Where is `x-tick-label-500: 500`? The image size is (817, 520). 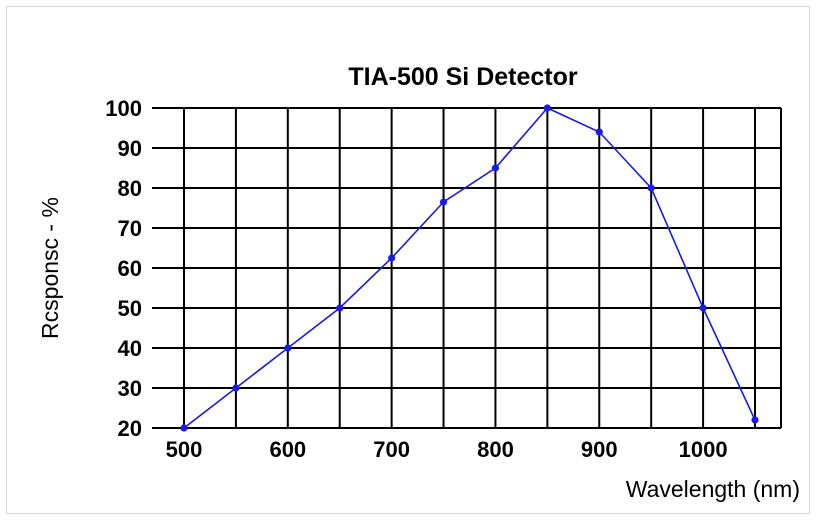
x-tick-label-500: 500 is located at coordinates (184, 449).